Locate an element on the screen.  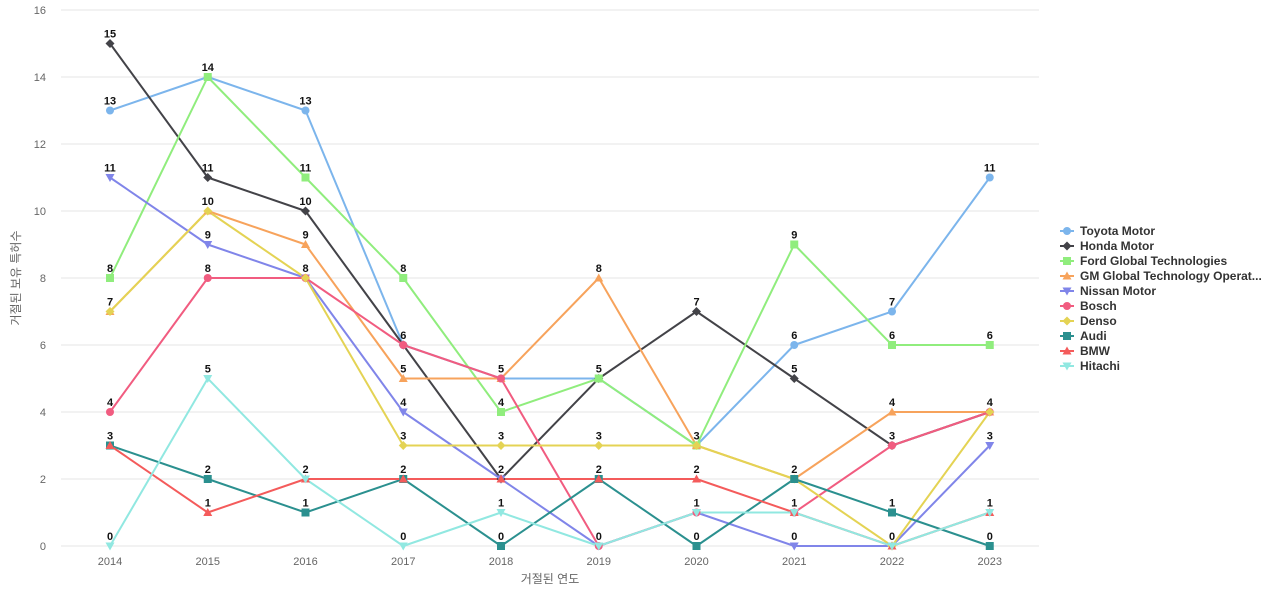
data-point-honda-motor is located at coordinates (305, 211).